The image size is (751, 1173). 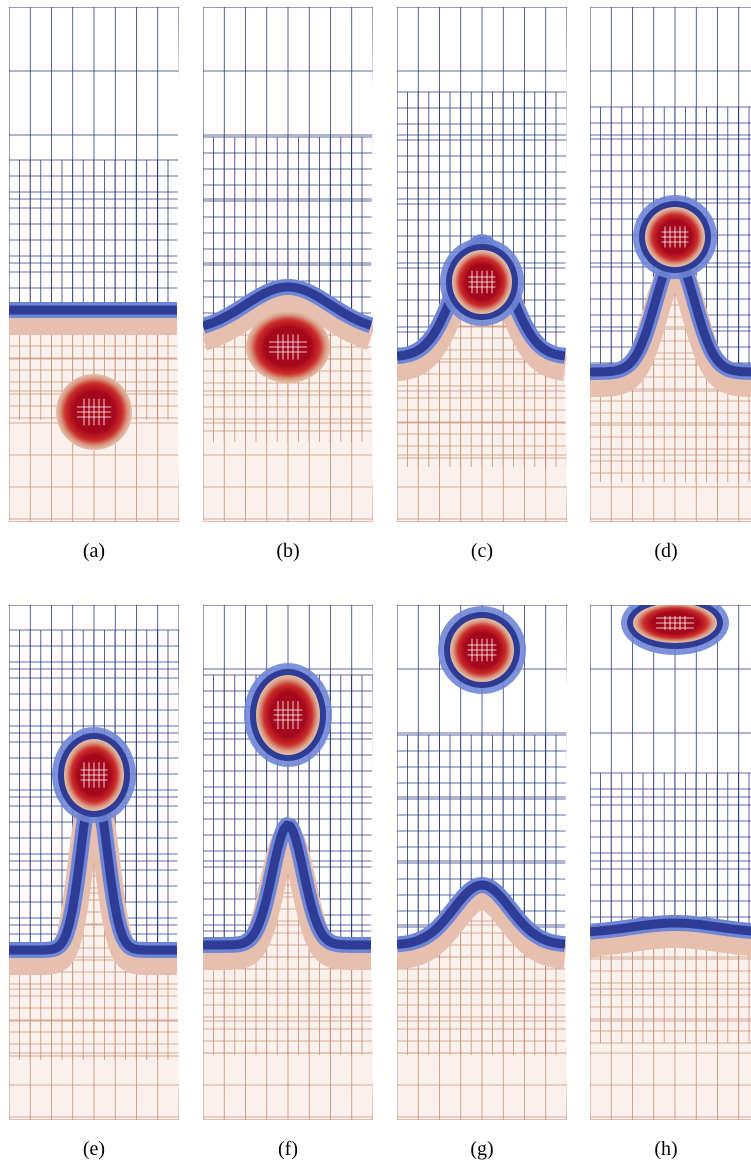 I want to click on simulation-mesh-h, so click(x=670, y=862).